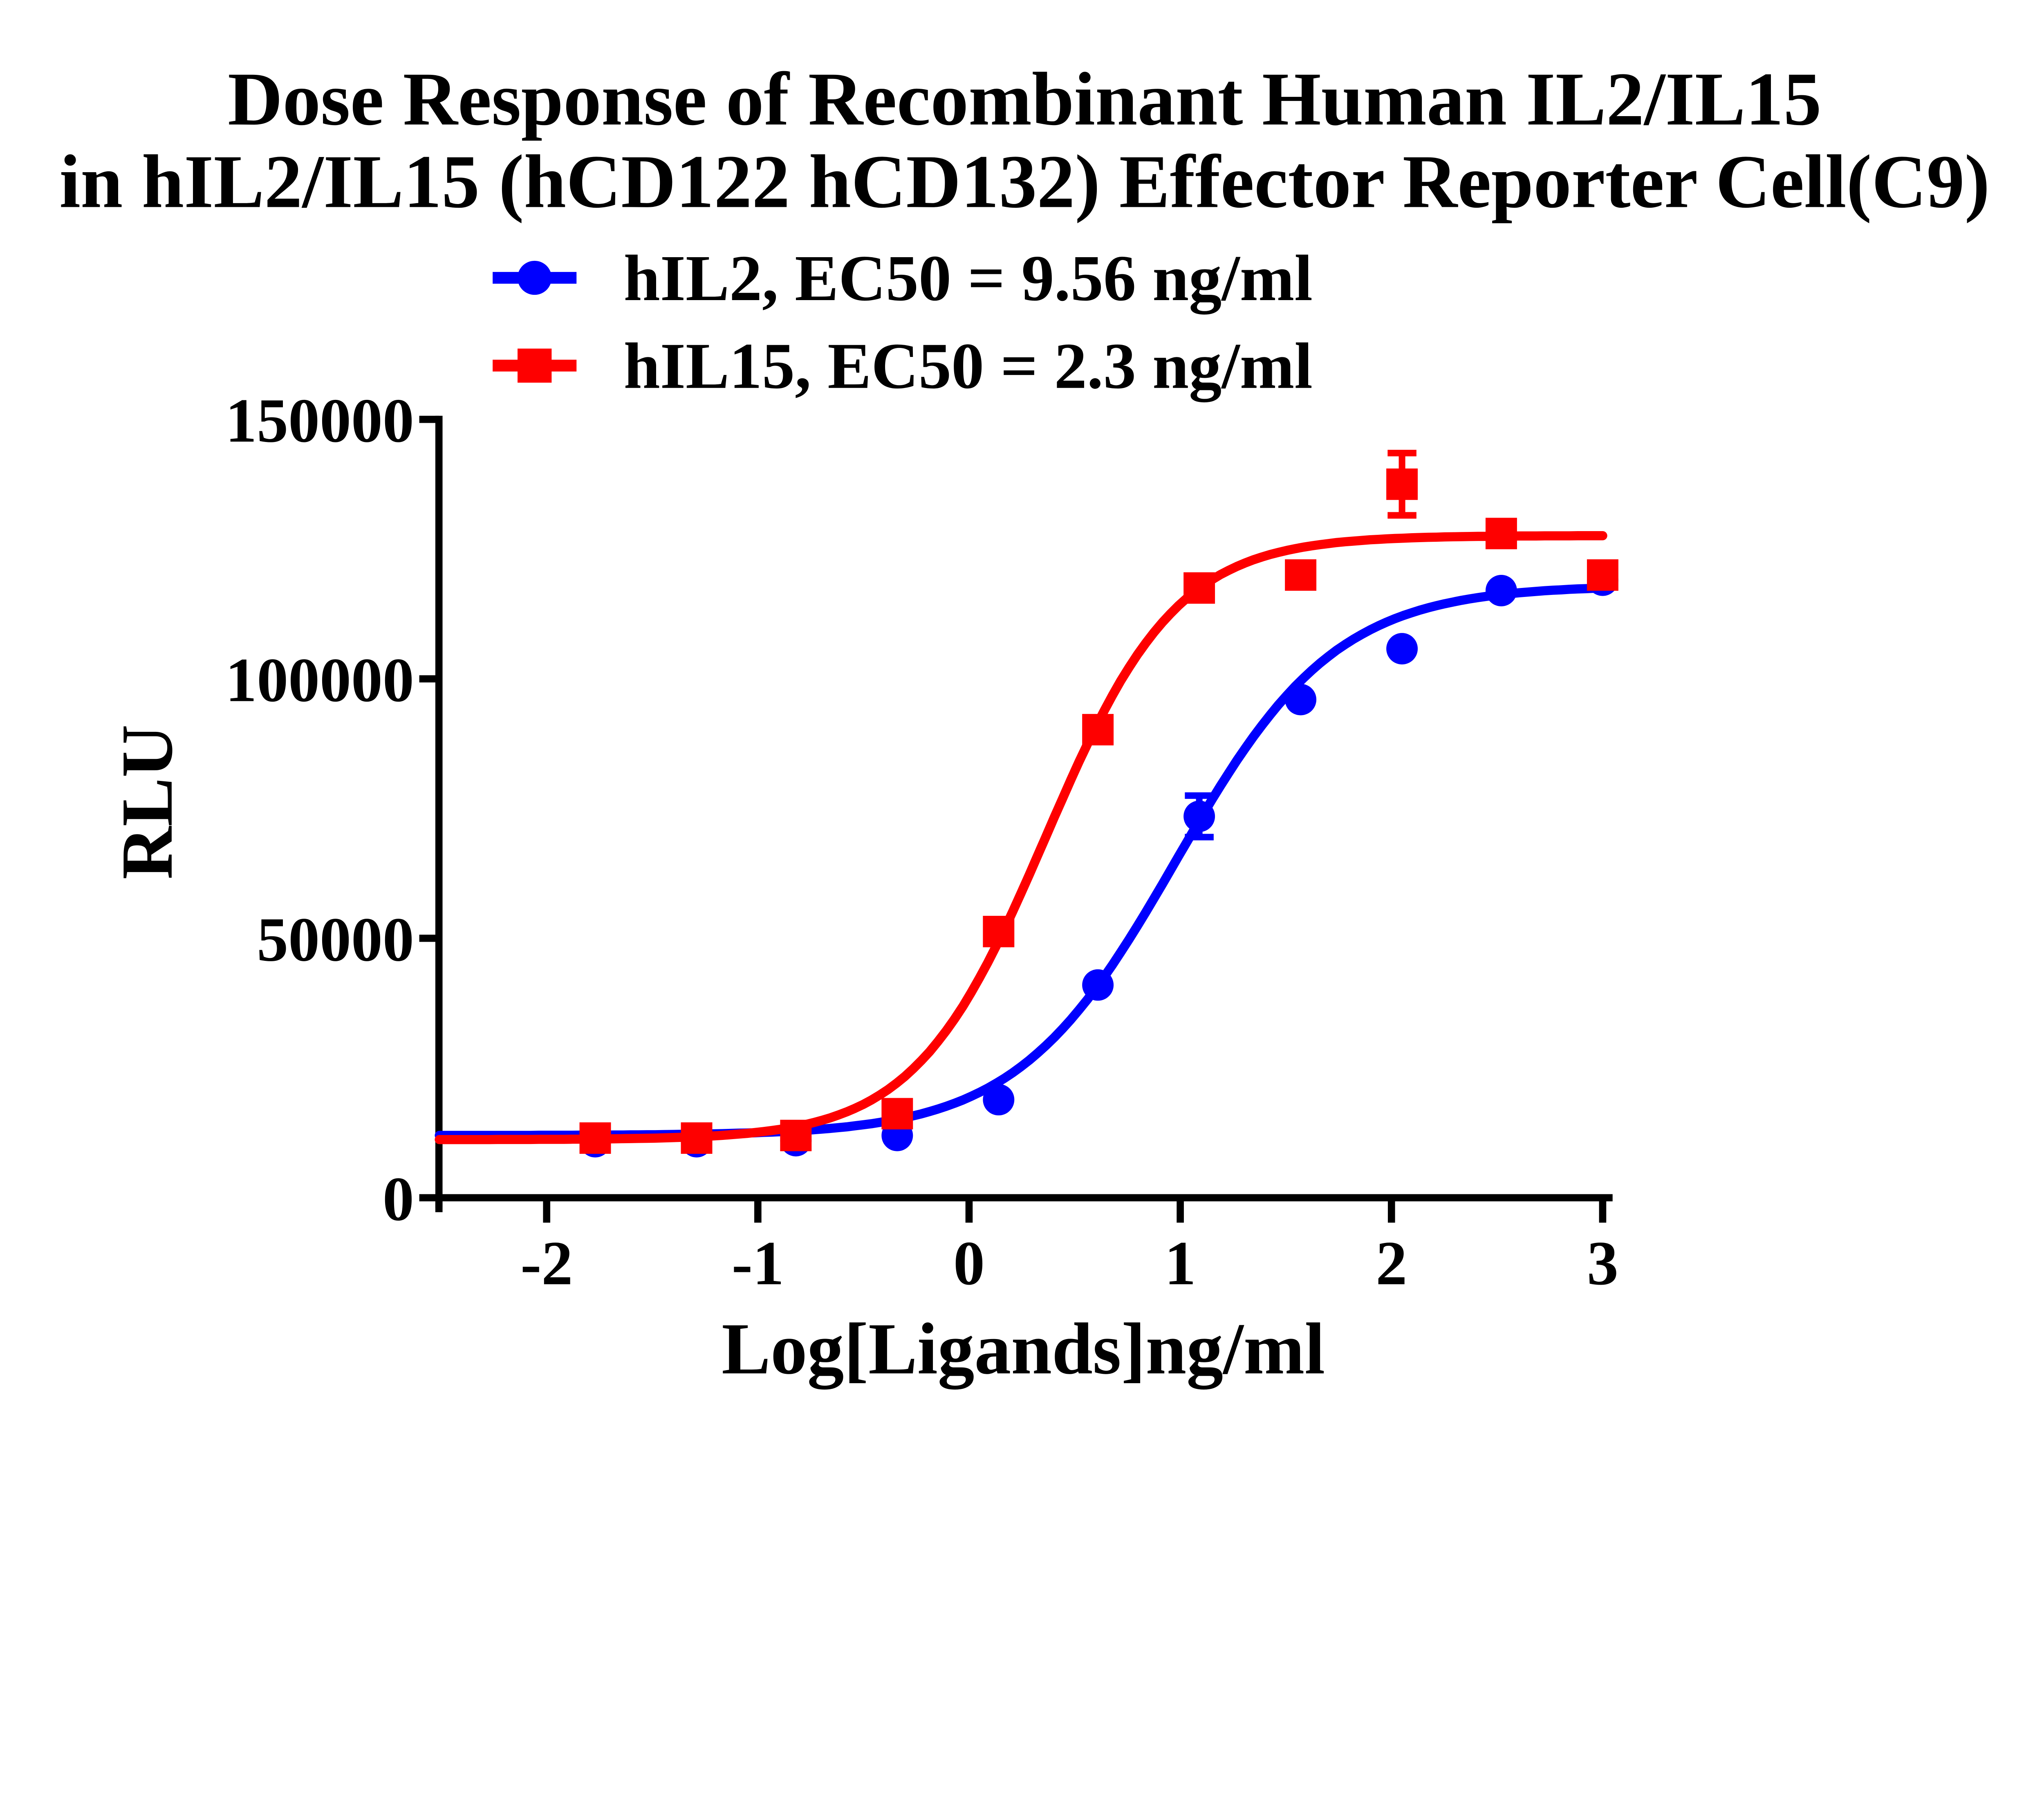 The height and width of the screenshot is (1808, 2044). I want to click on legend-label-hIL2: hIL2, EC50 = 9.56 ng/ml, so click(969, 279).